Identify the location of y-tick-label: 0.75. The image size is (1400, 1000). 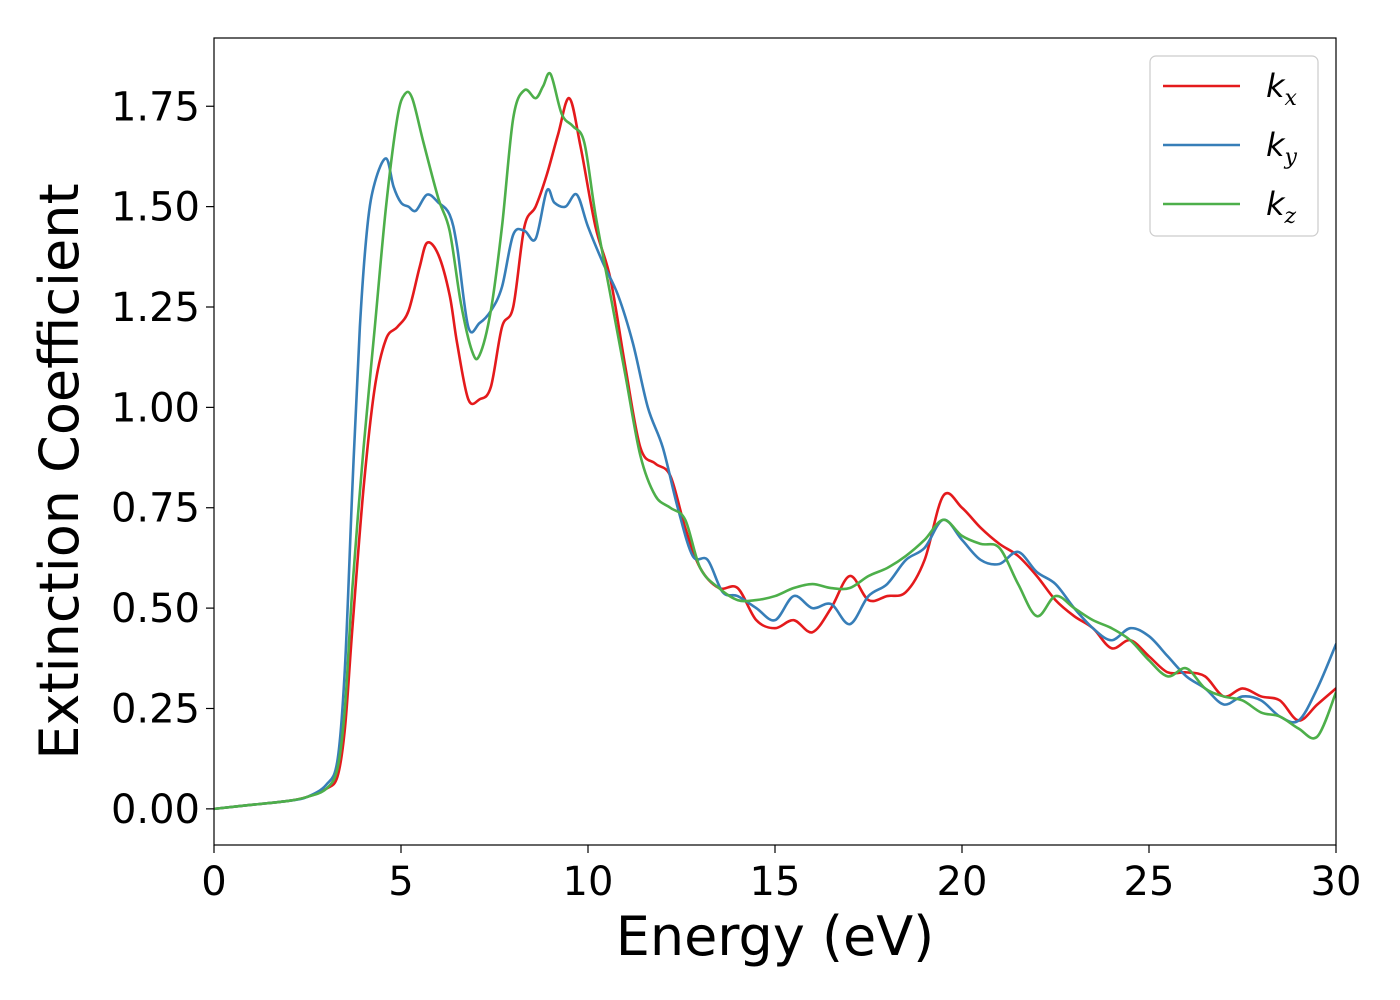
(155, 509).